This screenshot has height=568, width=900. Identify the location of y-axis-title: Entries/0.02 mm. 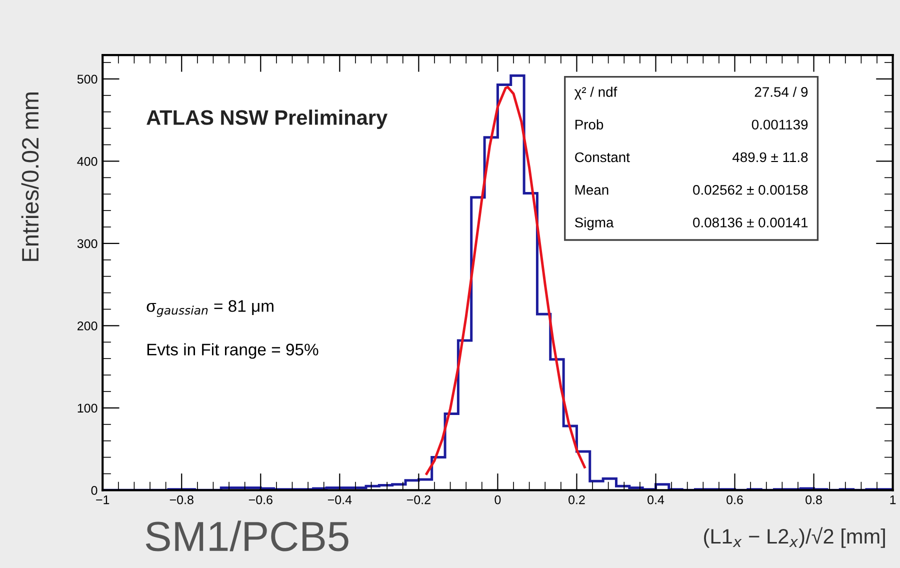
(30, 176).